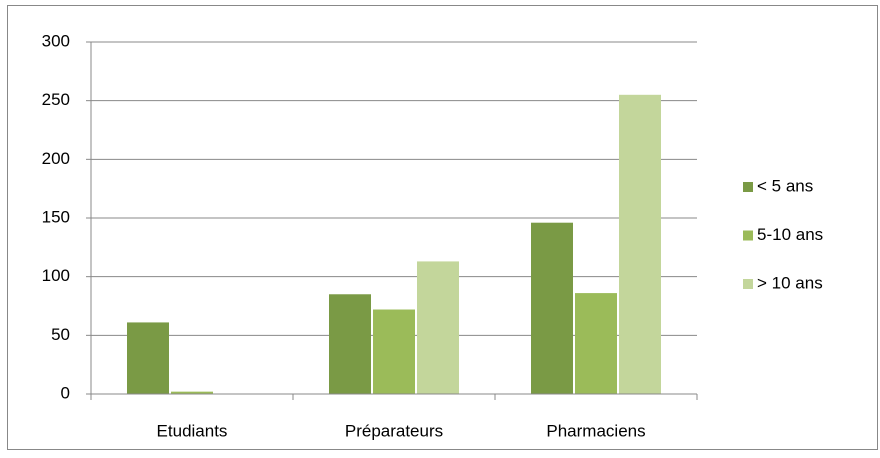 The height and width of the screenshot is (458, 880). Describe the element at coordinates (56, 40) in the screenshot. I see `y-tick-label: 300` at that location.